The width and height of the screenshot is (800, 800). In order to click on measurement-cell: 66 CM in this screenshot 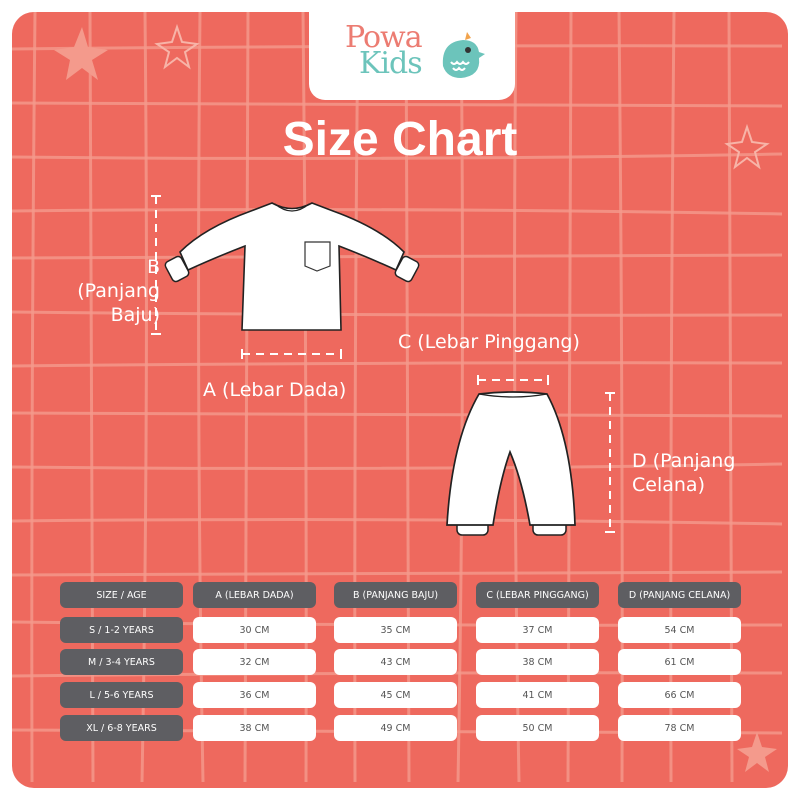, I will do `click(679, 695)`.